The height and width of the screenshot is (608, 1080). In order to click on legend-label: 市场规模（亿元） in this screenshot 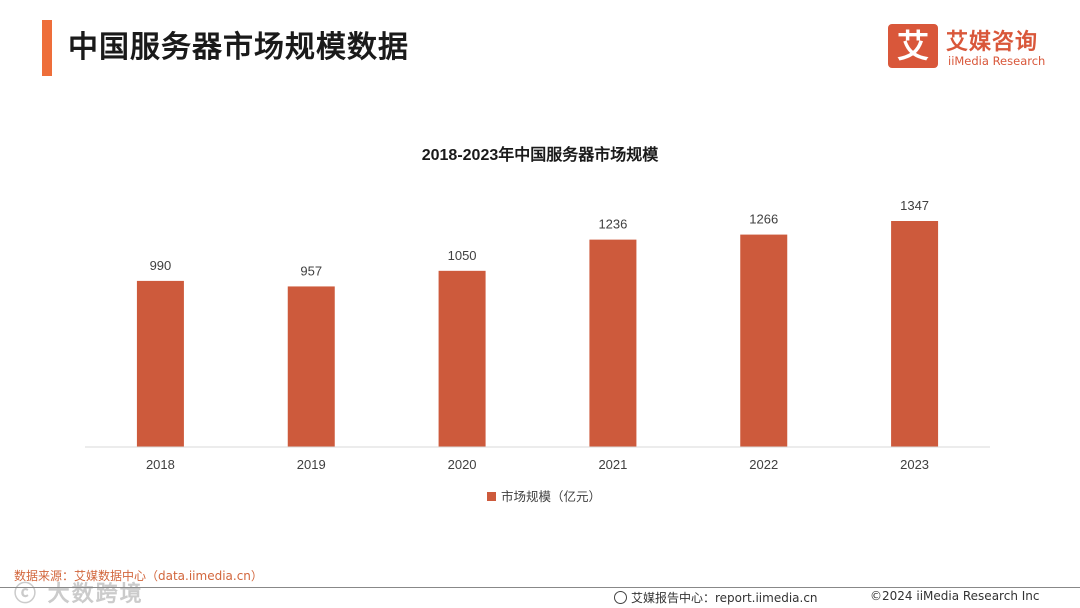, I will do `click(551, 496)`.